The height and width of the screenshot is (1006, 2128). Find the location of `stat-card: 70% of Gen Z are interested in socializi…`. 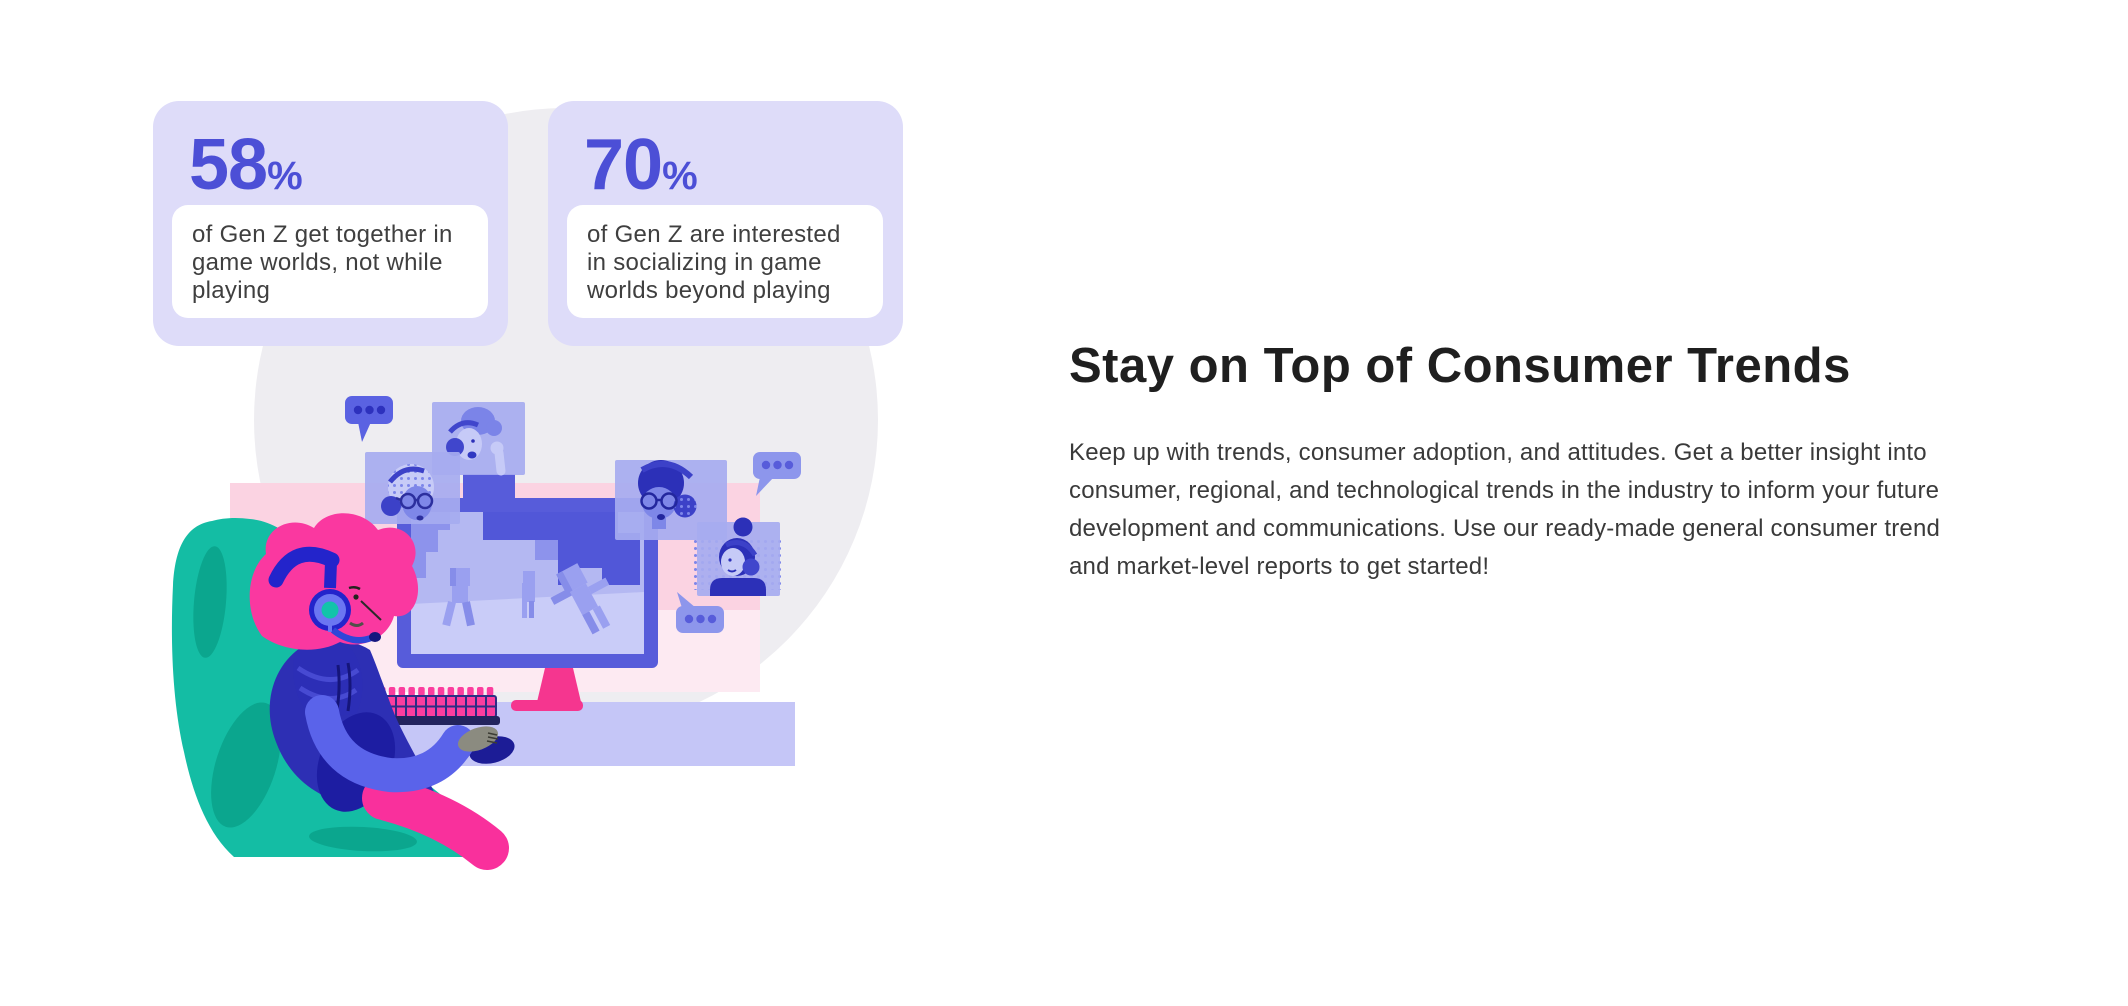

stat-card: 70% of Gen Z are interested in socializi… is located at coordinates (725, 223).